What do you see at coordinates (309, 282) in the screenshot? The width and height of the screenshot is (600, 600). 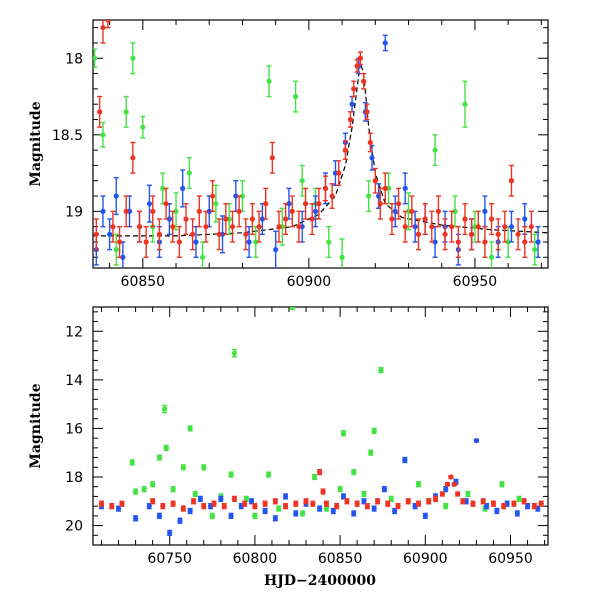 I see `x-tick-label: 60900` at bounding box center [309, 282].